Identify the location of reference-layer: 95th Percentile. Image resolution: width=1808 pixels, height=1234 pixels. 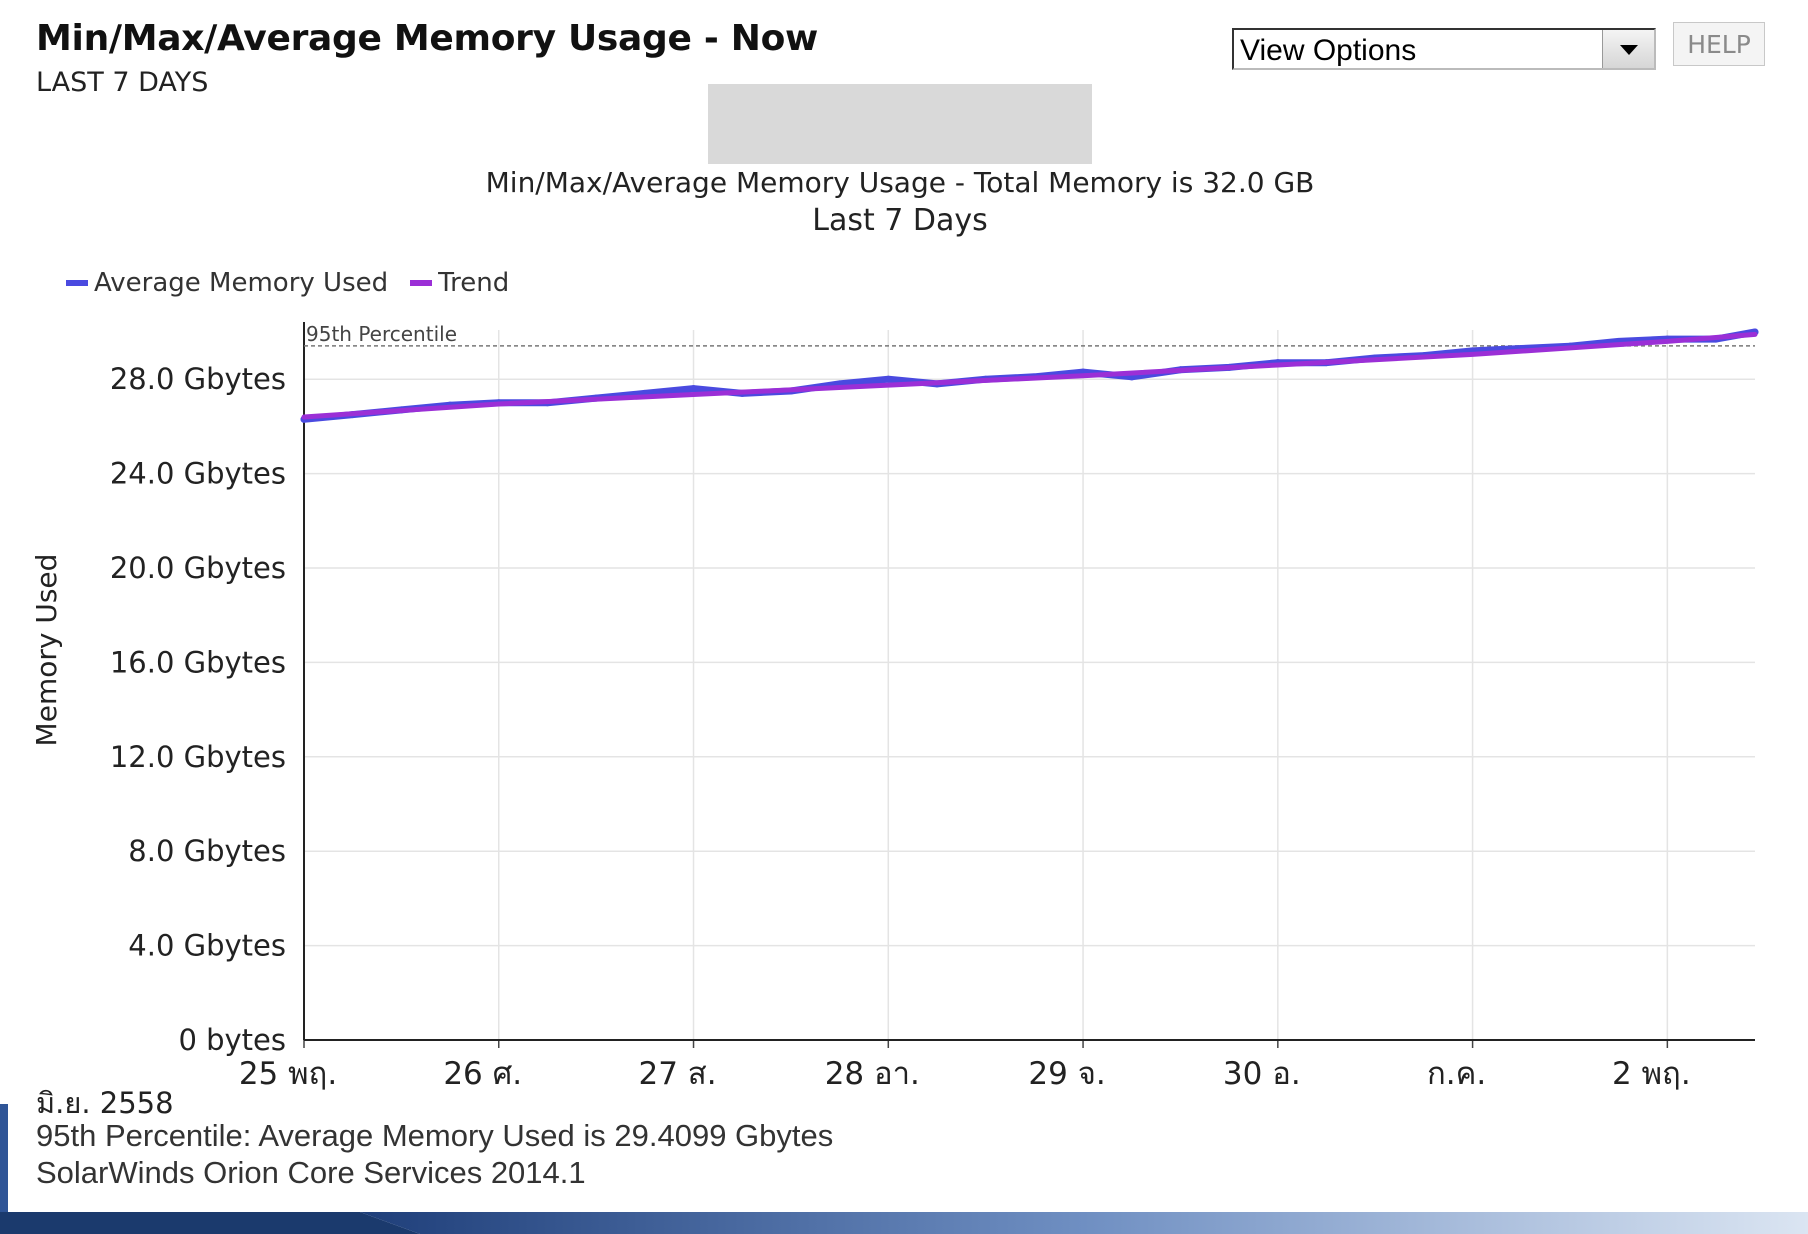
(1029, 334).